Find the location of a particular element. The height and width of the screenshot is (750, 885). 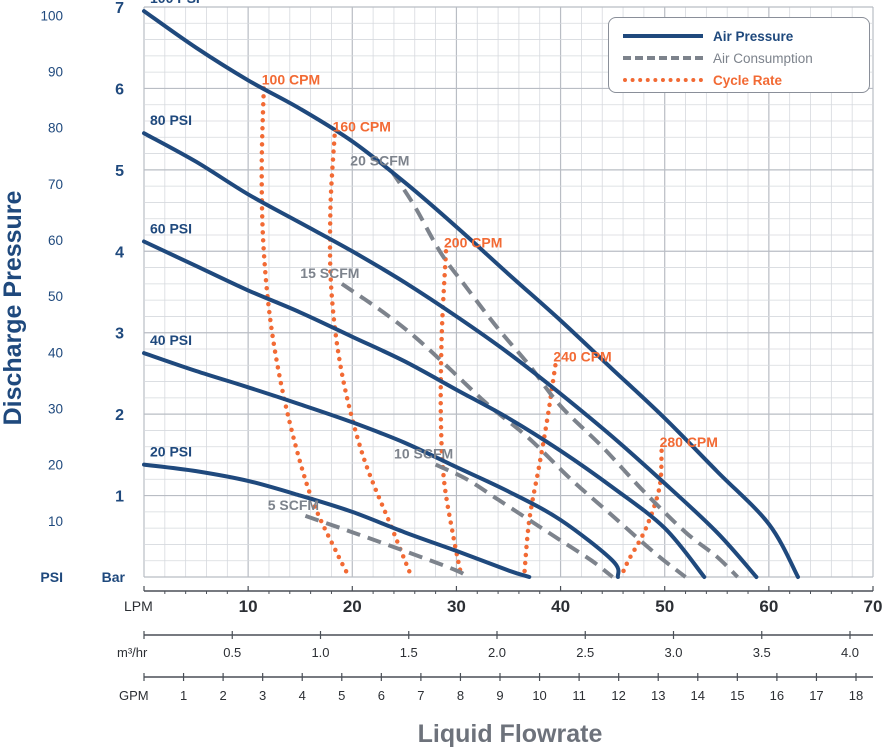

bar-unit-label: Bar is located at coordinates (114, 577).